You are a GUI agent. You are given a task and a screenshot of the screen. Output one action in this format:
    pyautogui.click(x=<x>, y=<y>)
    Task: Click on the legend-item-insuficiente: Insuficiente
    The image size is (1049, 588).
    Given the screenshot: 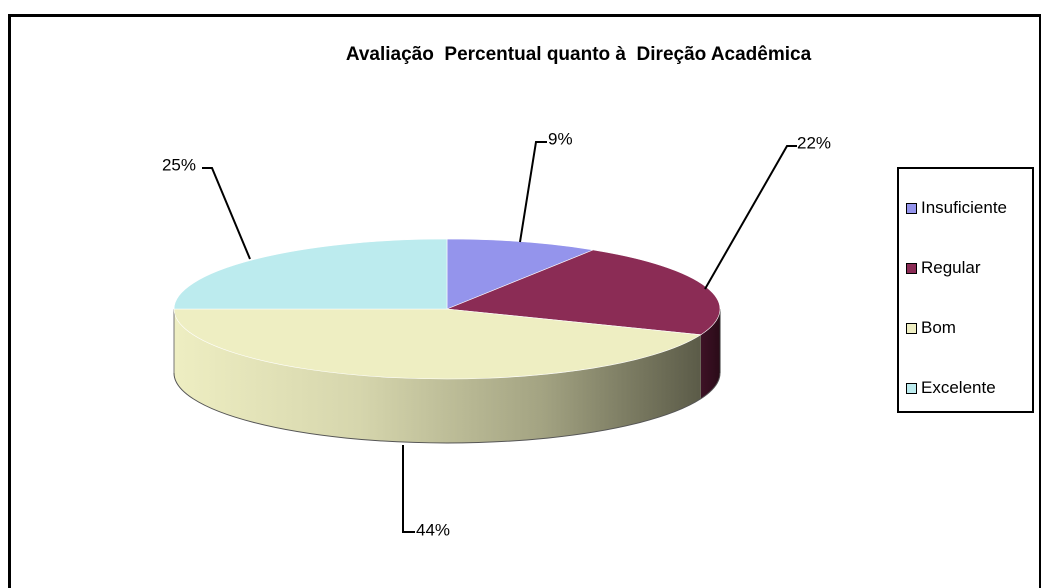 What is the action you would take?
    pyautogui.click(x=956, y=208)
    